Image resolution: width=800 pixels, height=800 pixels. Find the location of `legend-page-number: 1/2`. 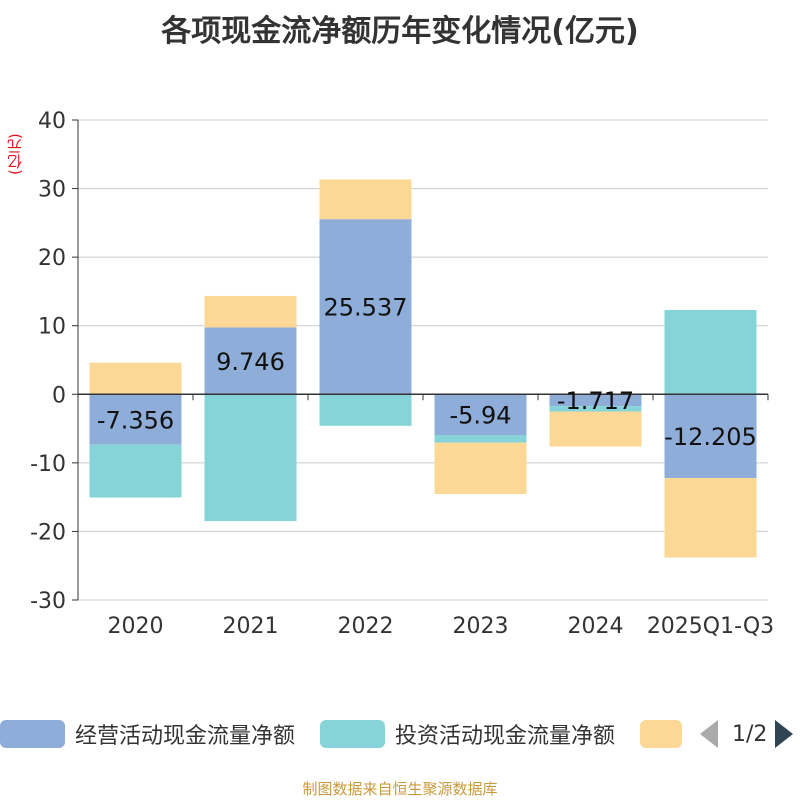

legend-page-number: 1/2 is located at coordinates (750, 734).